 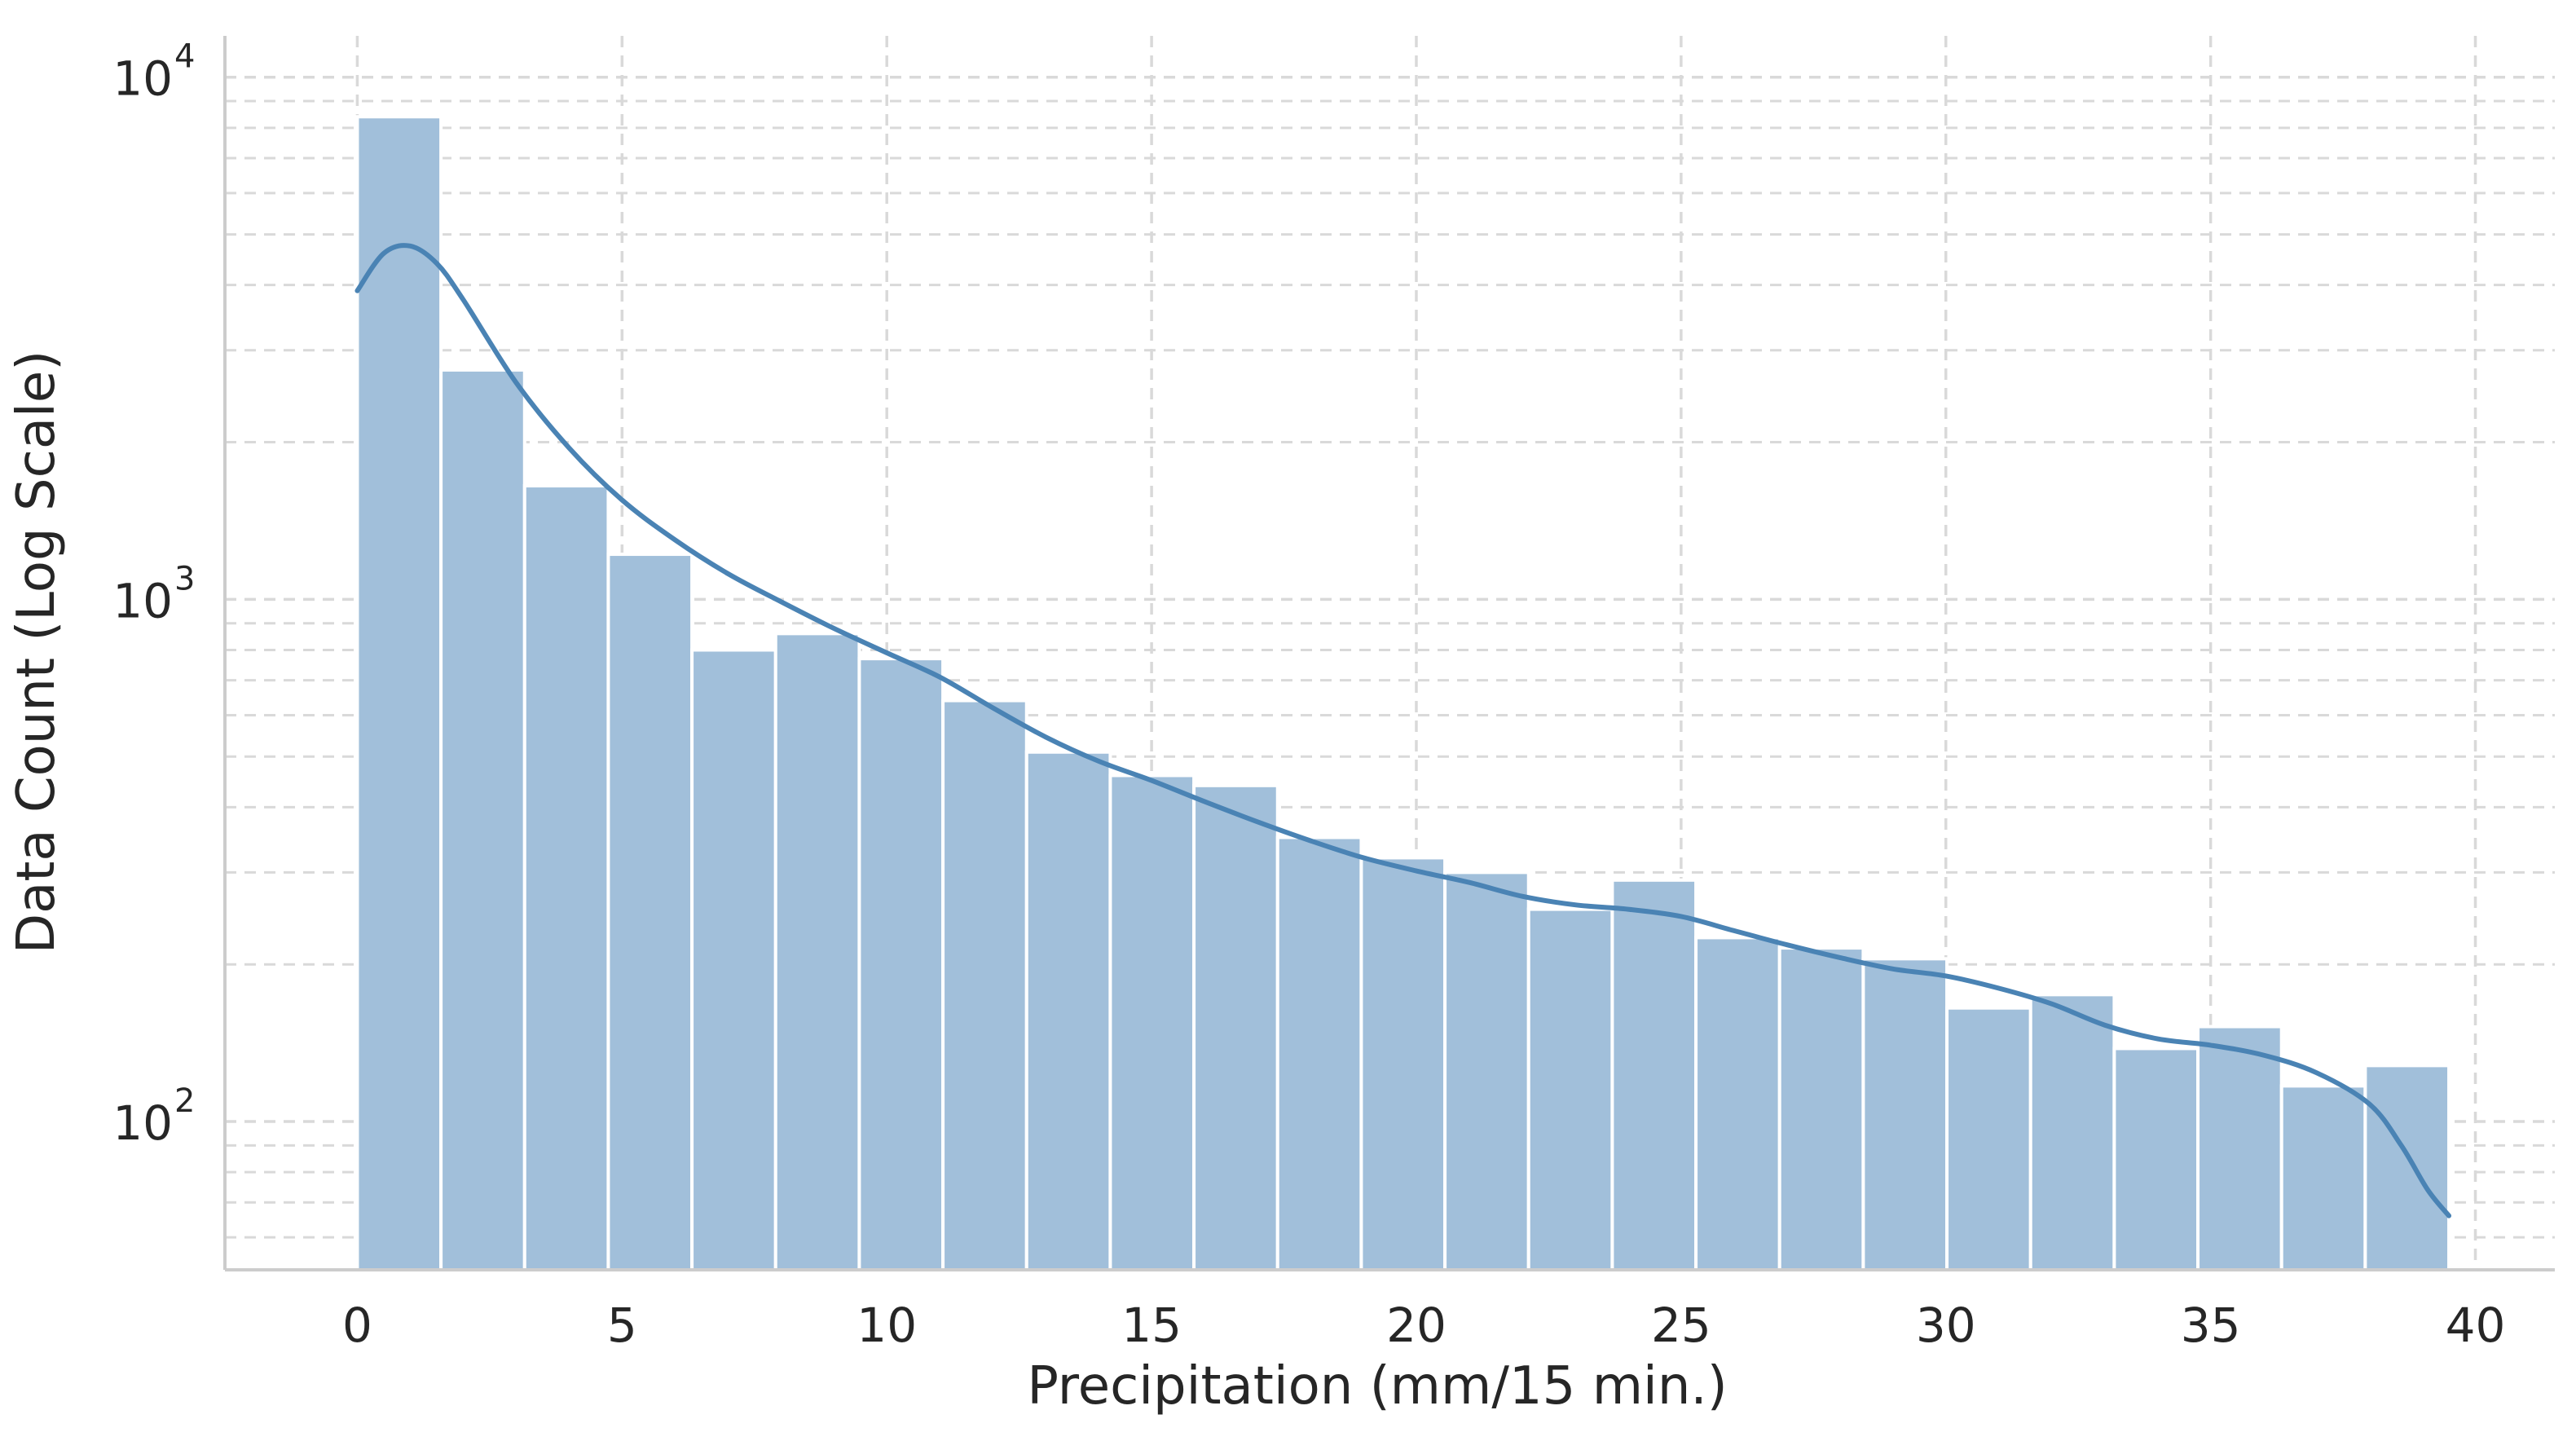 What do you see at coordinates (357, 1325) in the screenshot?
I see `x-tick-label: 0` at bounding box center [357, 1325].